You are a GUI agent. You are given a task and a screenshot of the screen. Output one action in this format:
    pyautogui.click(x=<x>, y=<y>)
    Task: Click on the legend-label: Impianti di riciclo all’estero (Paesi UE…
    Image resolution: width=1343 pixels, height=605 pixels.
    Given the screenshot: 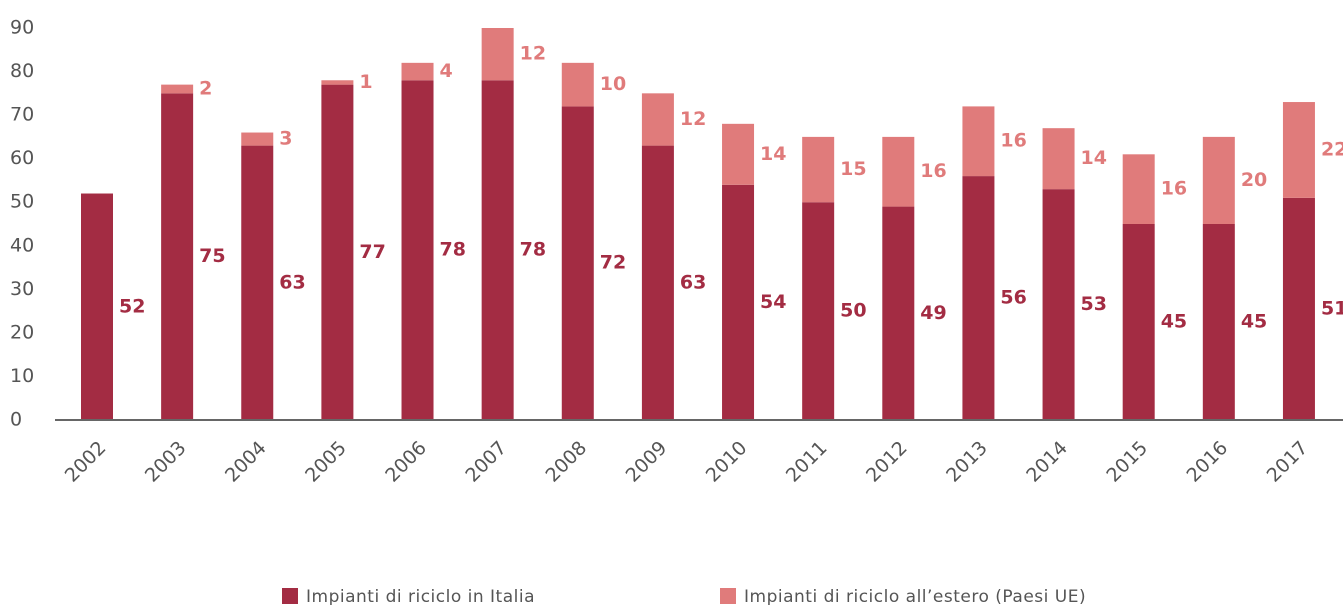 What is the action you would take?
    pyautogui.click(x=915, y=596)
    